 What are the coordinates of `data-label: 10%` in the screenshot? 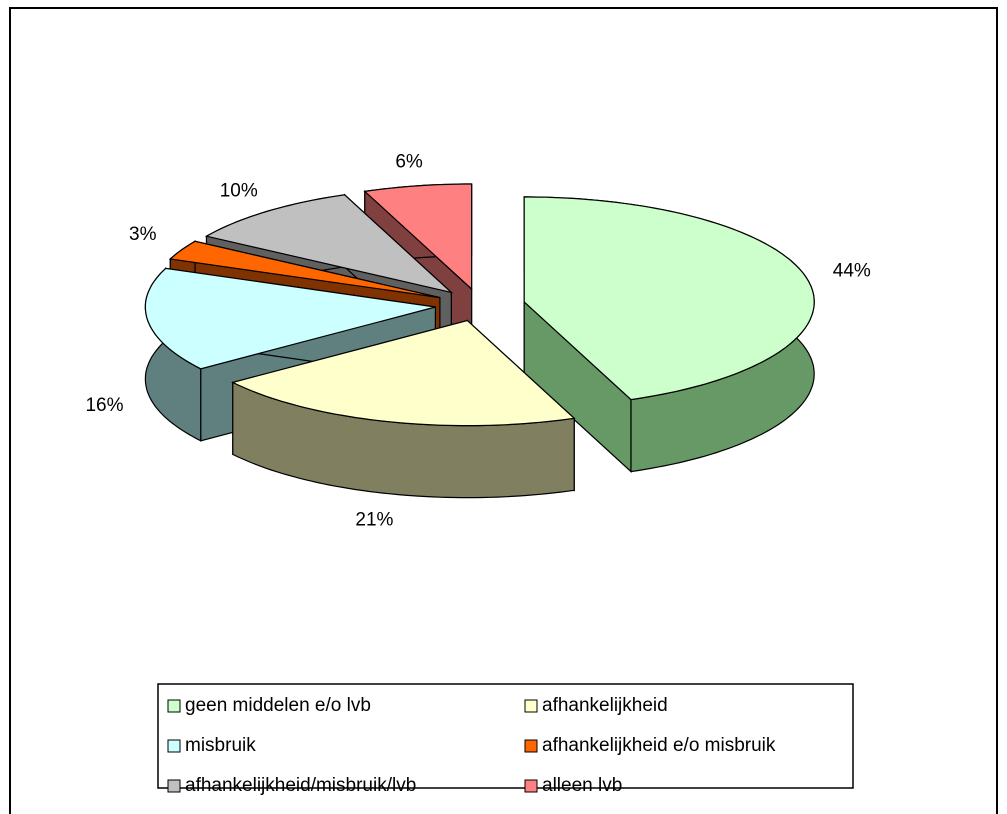 It's located at (239, 190).